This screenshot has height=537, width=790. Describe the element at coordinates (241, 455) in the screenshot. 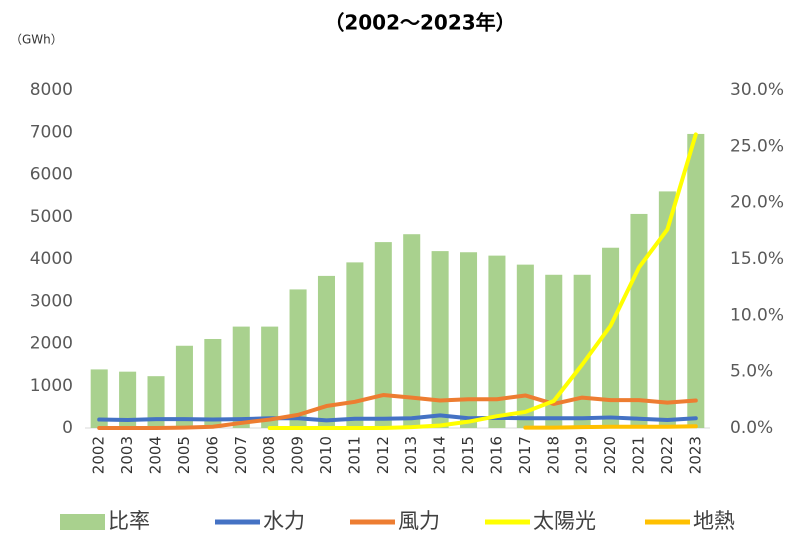

I see `x-tick-label: 2007` at that location.